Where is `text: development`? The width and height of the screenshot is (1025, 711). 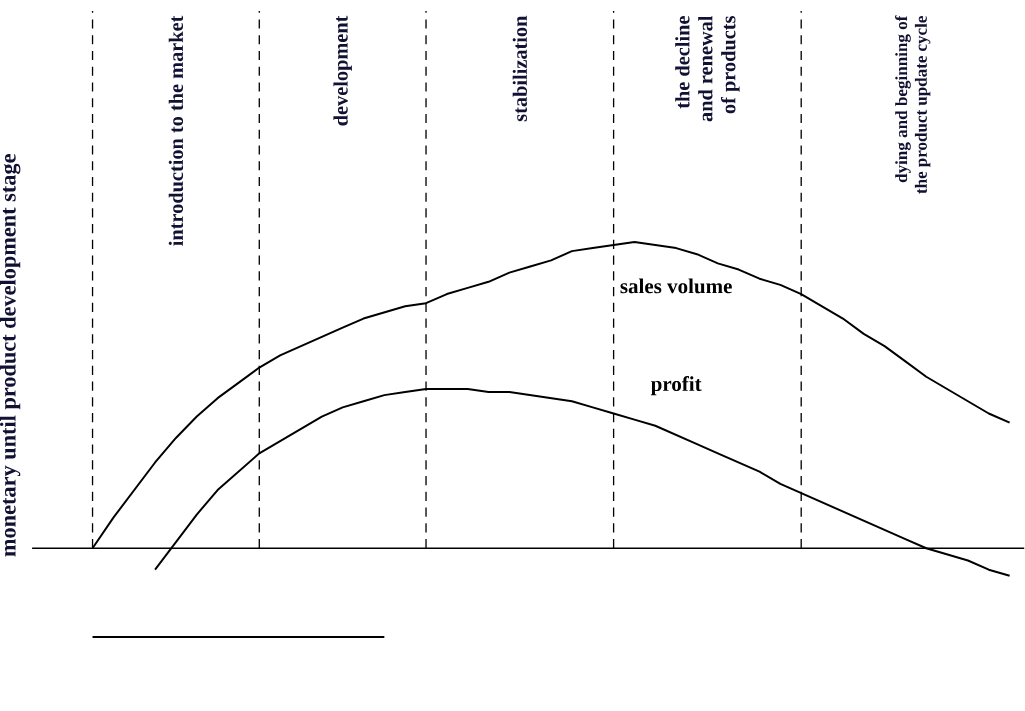
text: development is located at coordinates (342, 70).